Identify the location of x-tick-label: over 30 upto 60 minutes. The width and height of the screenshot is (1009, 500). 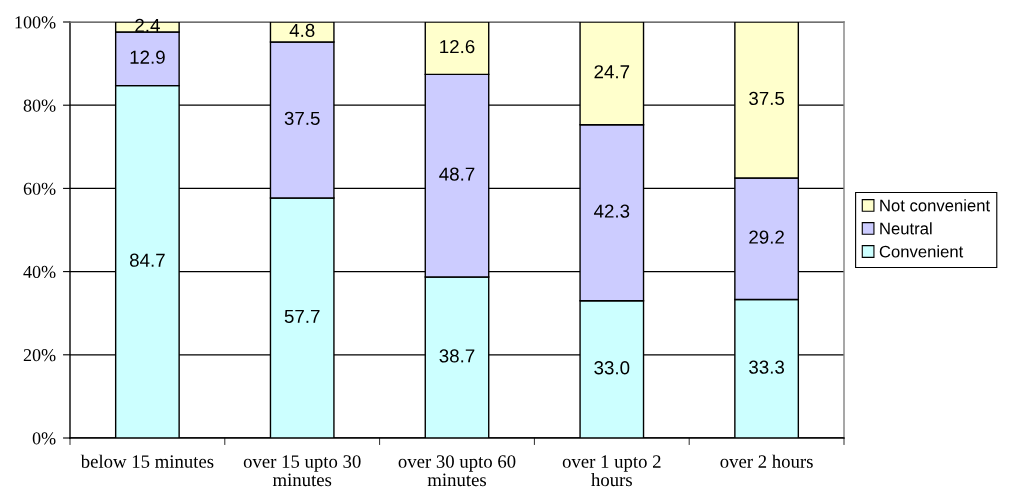
(457, 471).